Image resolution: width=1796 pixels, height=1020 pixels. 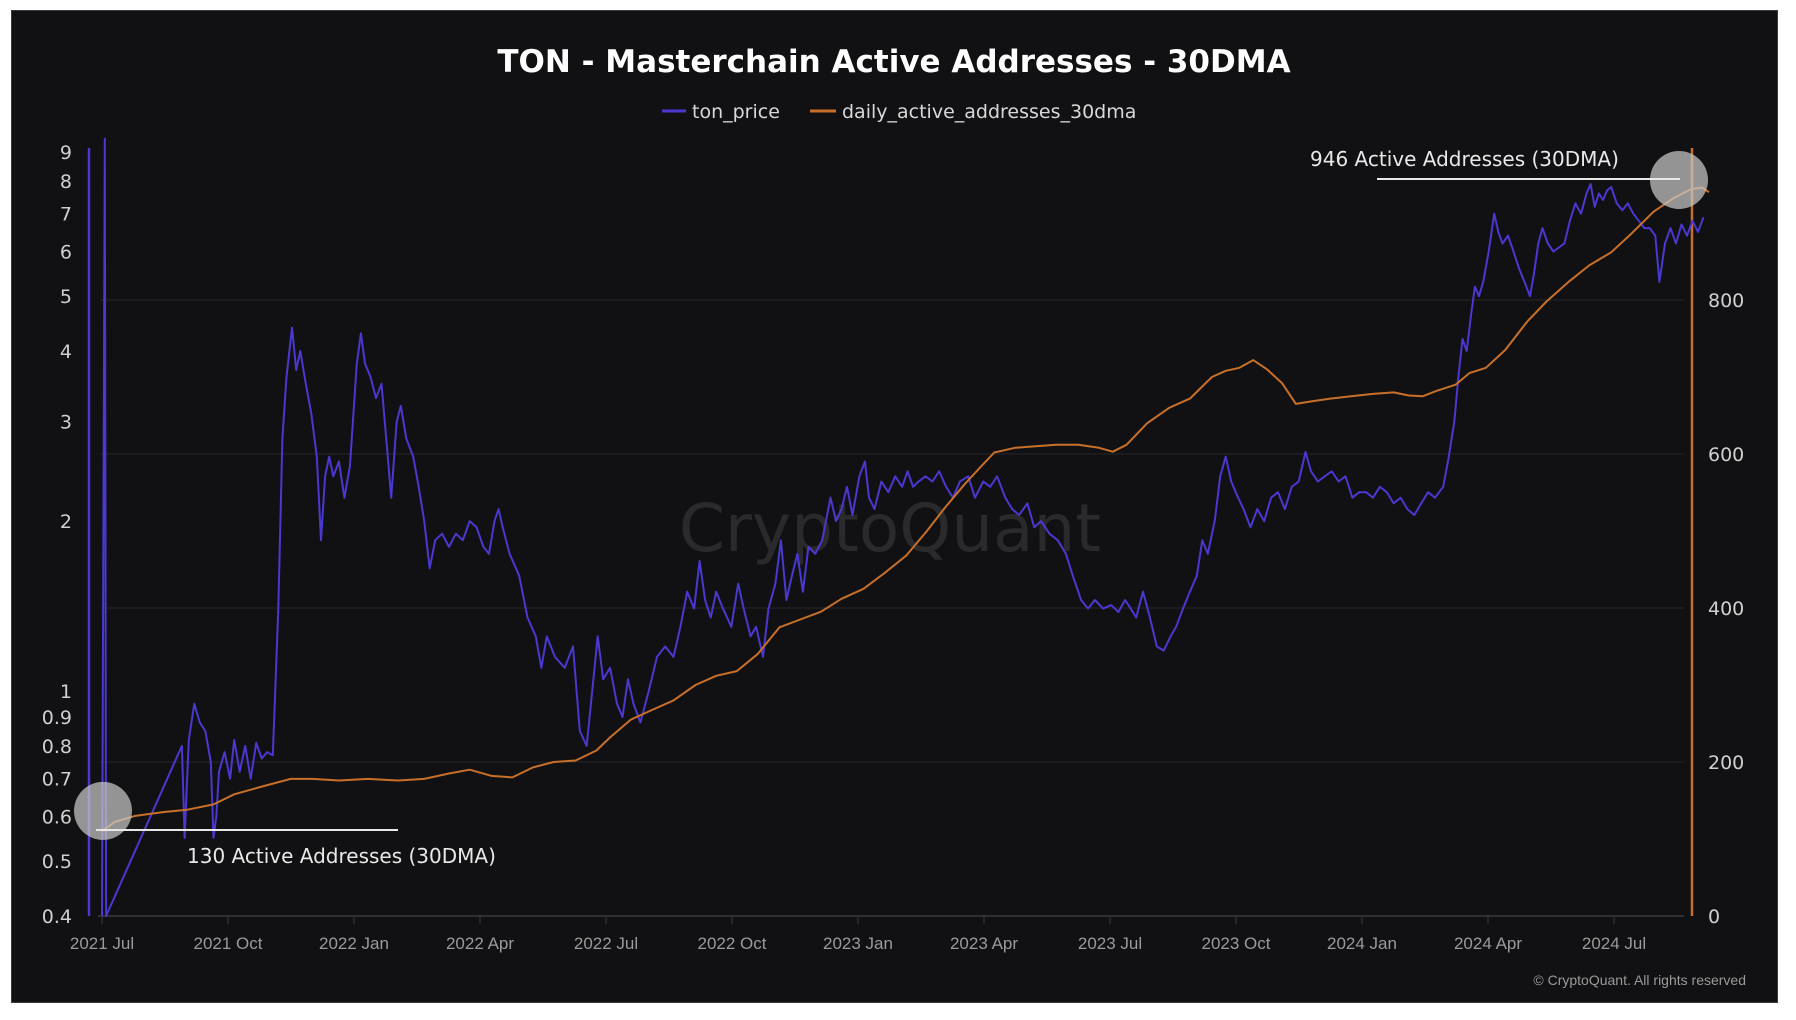 I want to click on y-left-tick-label: 0.7, so click(x=57, y=780).